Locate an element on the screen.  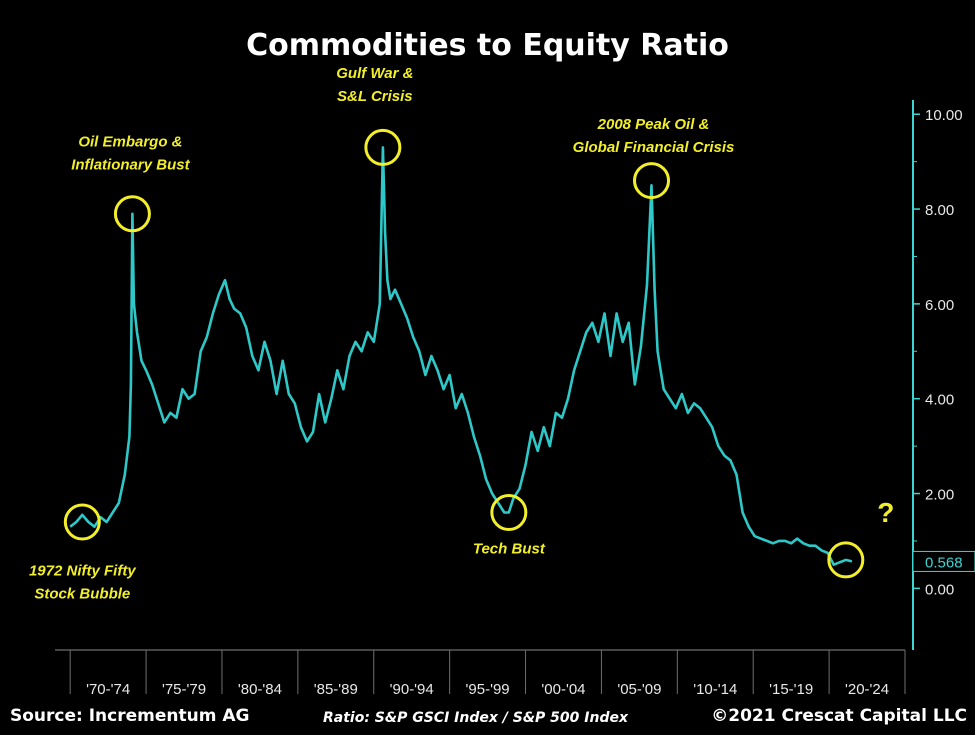
annotation-text: Tech Bust is located at coordinates (509, 549).